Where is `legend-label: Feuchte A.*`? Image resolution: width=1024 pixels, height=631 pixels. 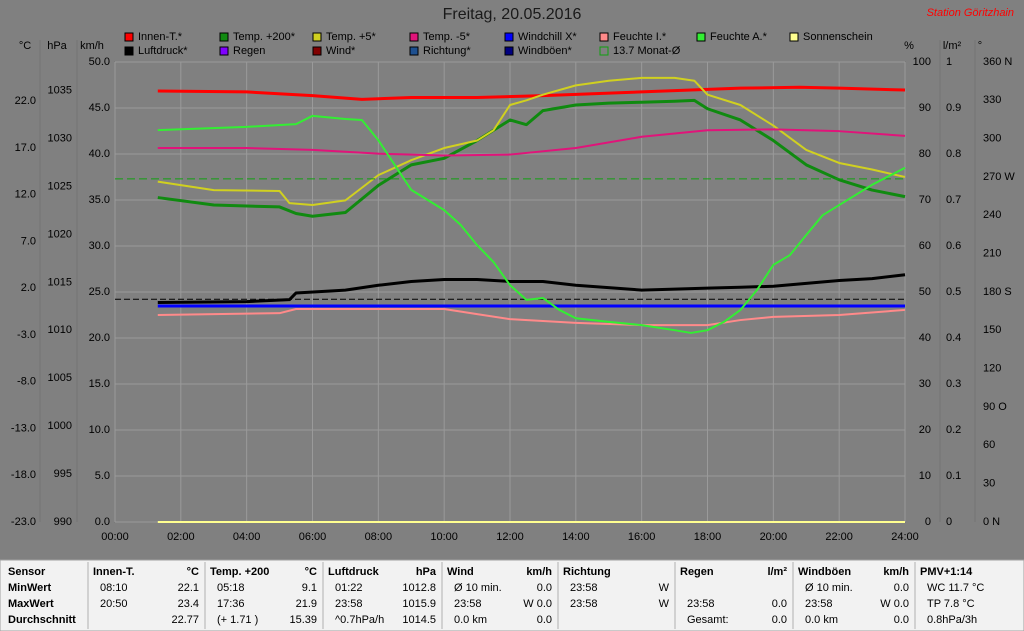
legend-label: Feuchte A.* is located at coordinates (739, 37).